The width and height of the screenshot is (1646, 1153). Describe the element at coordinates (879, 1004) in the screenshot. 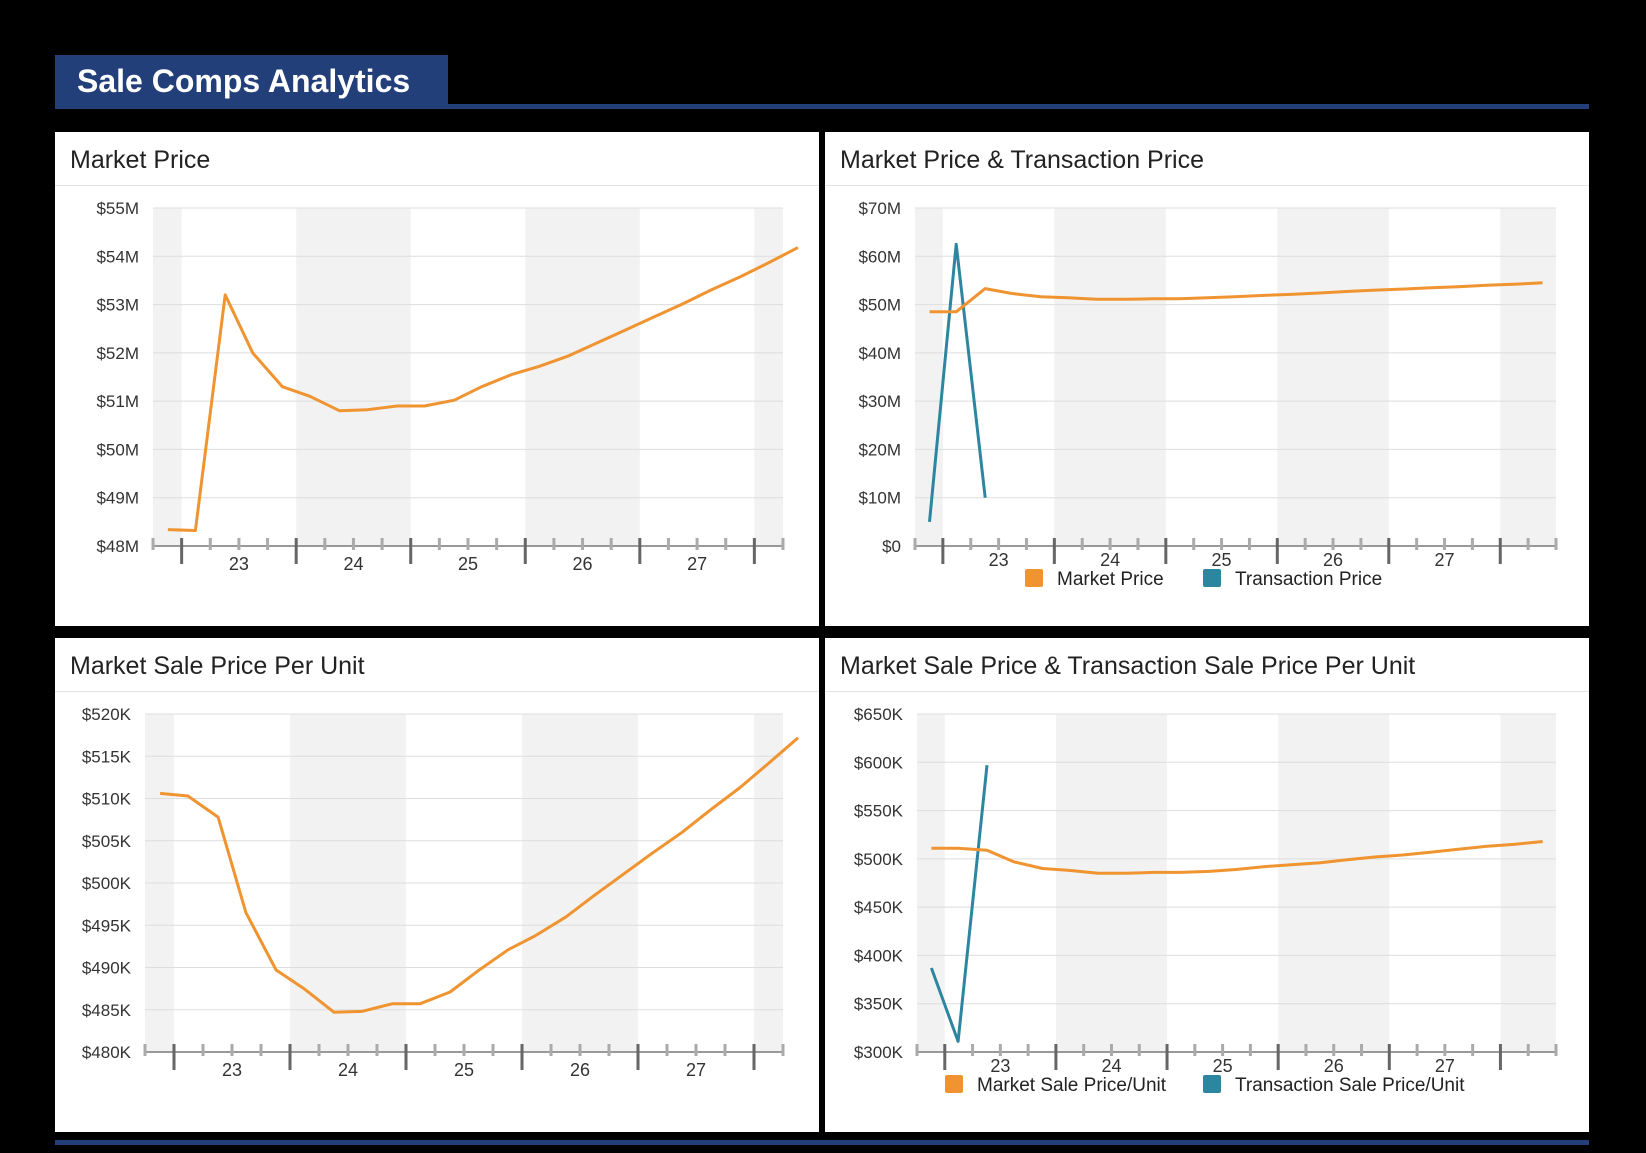

I see `y-tick-label: $350K` at that location.